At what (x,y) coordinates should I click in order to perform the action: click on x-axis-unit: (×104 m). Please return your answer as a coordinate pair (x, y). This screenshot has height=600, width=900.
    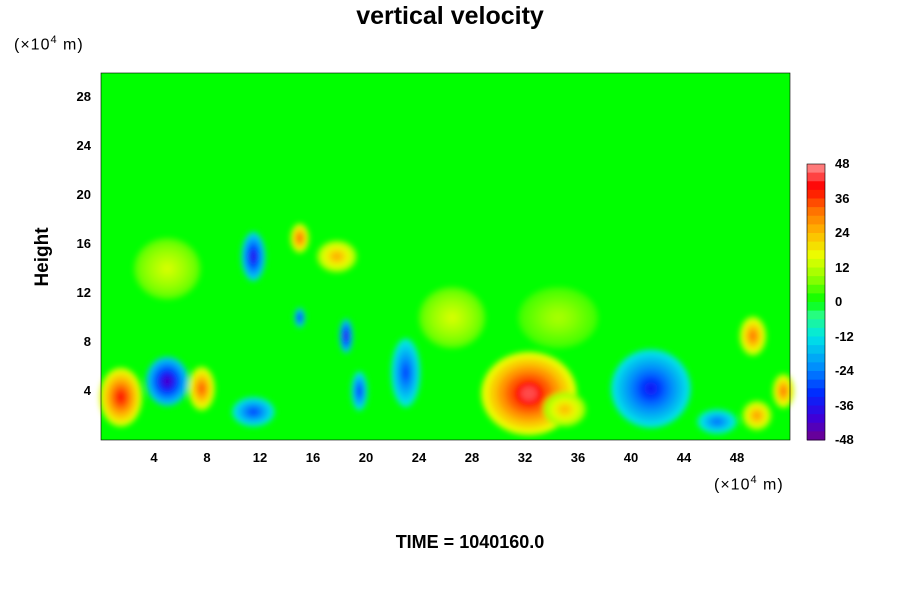
    Looking at the image, I should click on (749, 484).